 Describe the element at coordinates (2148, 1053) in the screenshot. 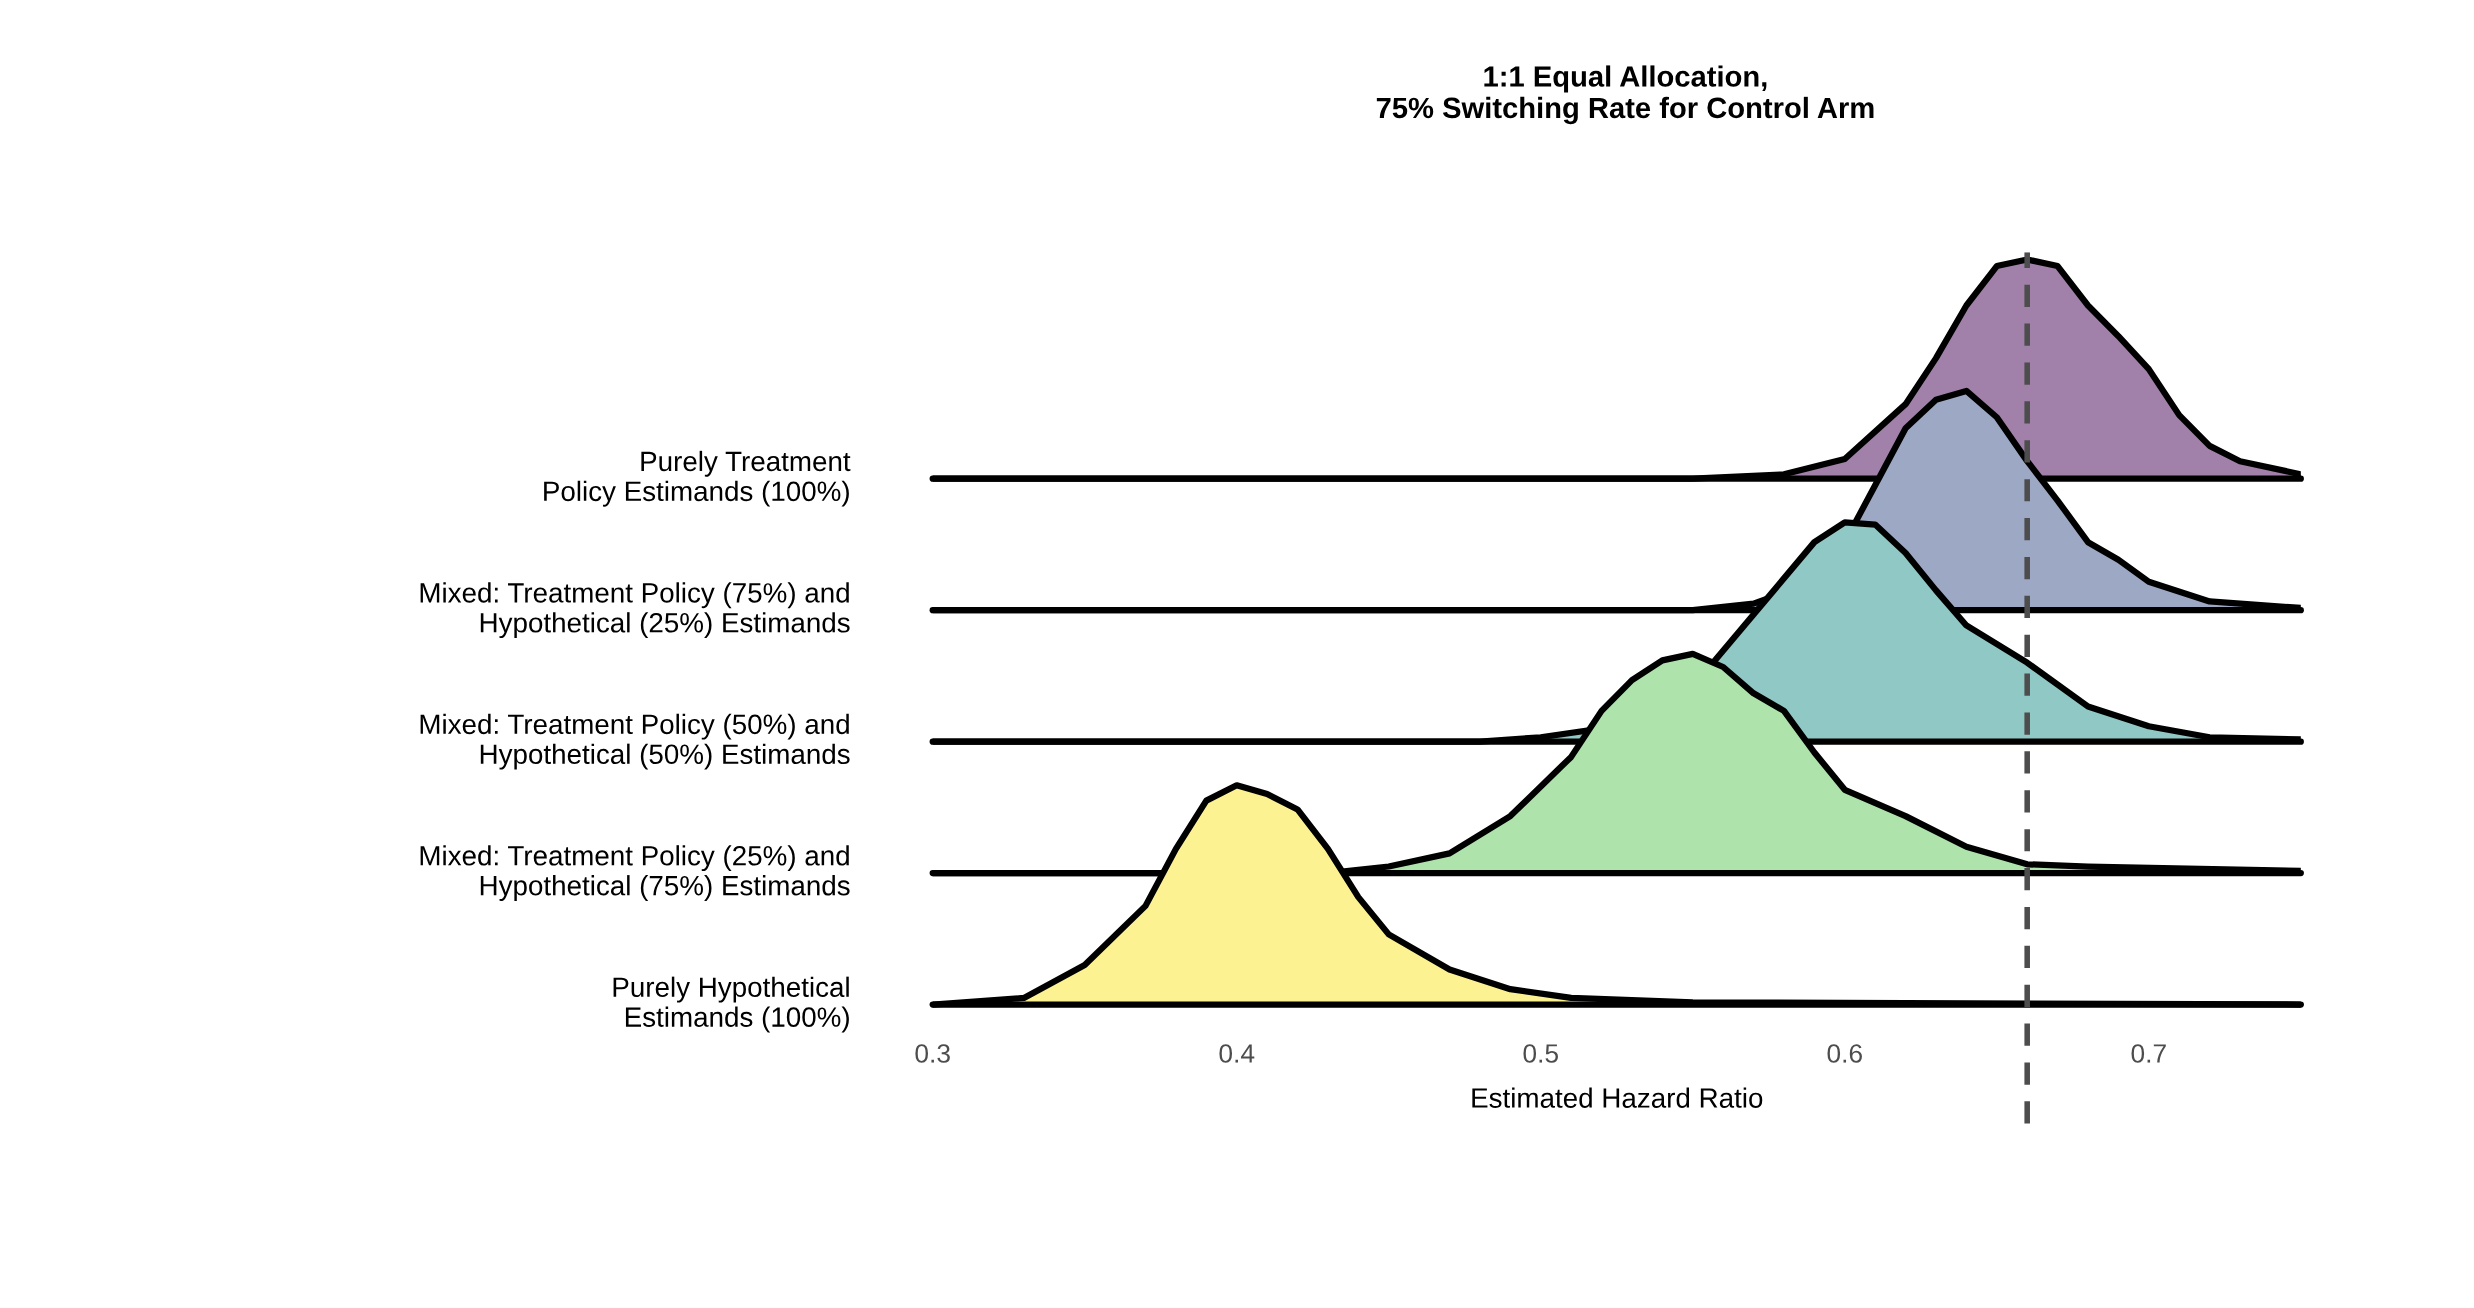

I see `x-tick-label: 0.7` at that location.